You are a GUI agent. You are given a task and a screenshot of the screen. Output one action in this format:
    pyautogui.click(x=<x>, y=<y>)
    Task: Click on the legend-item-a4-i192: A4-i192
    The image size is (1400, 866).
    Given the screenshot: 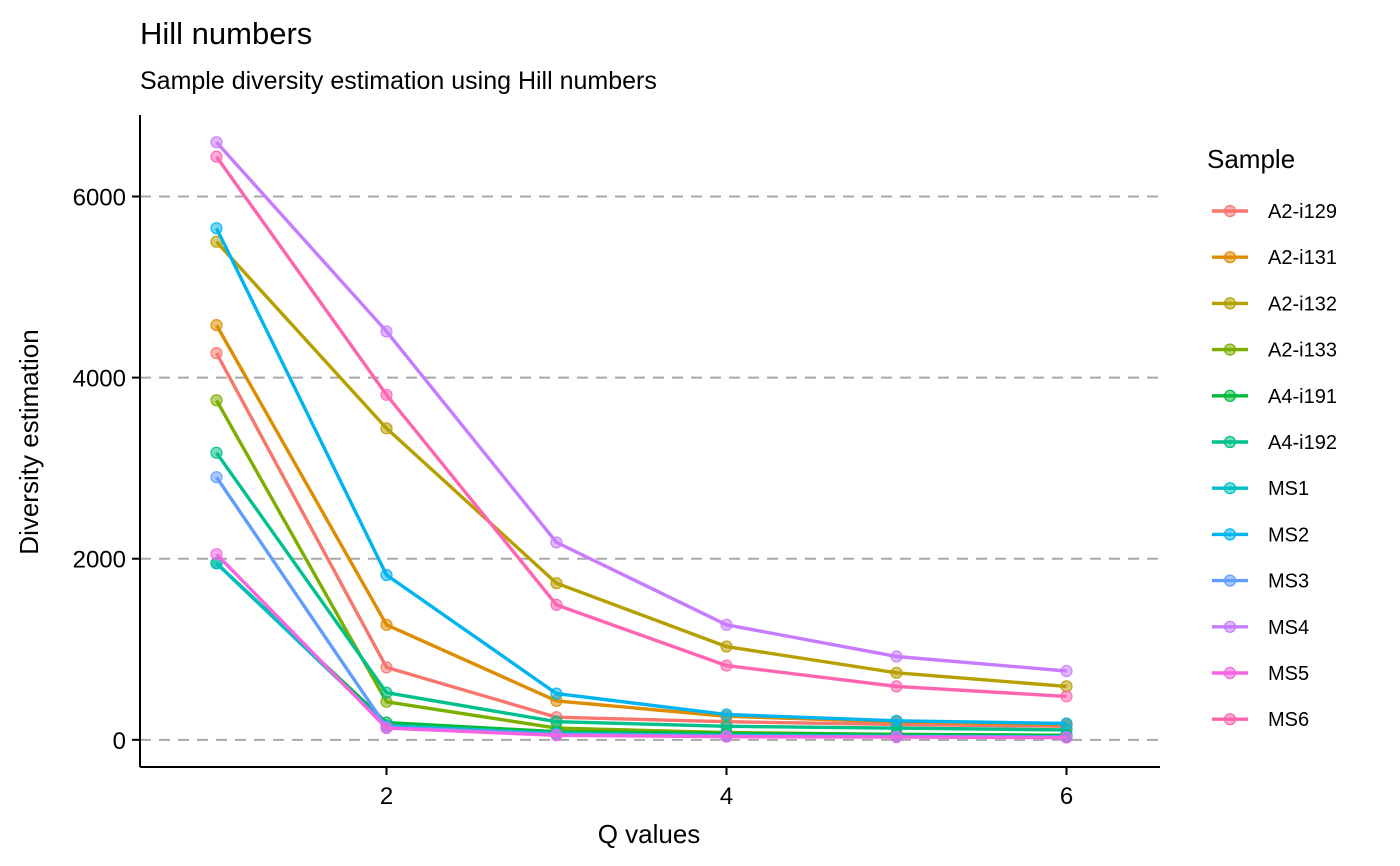 What is the action you would take?
    pyautogui.click(x=1274, y=443)
    